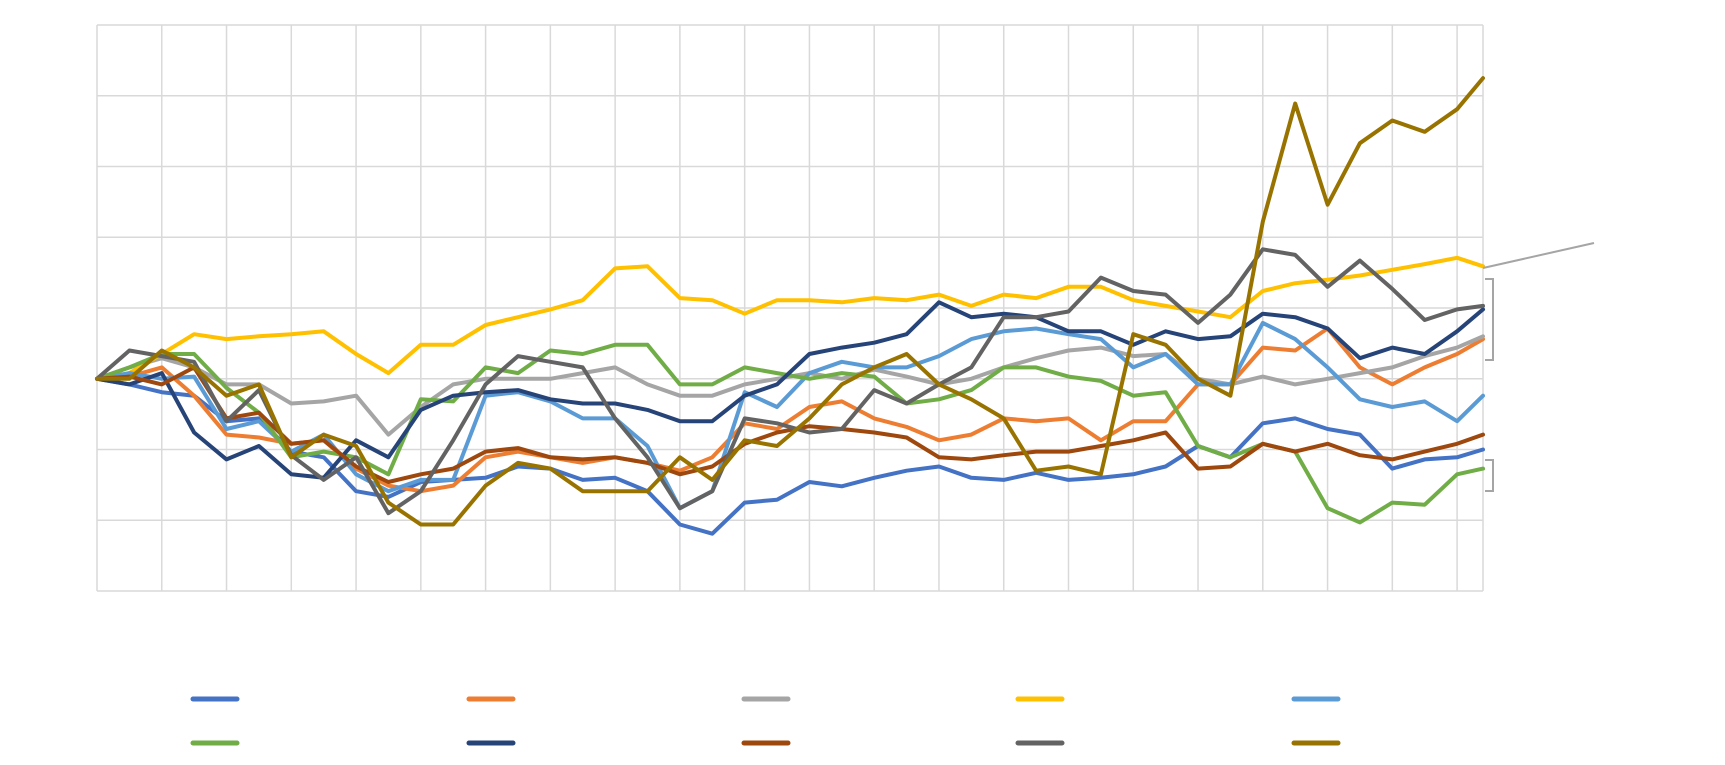  I want to click on series-line, so click(790, 318).